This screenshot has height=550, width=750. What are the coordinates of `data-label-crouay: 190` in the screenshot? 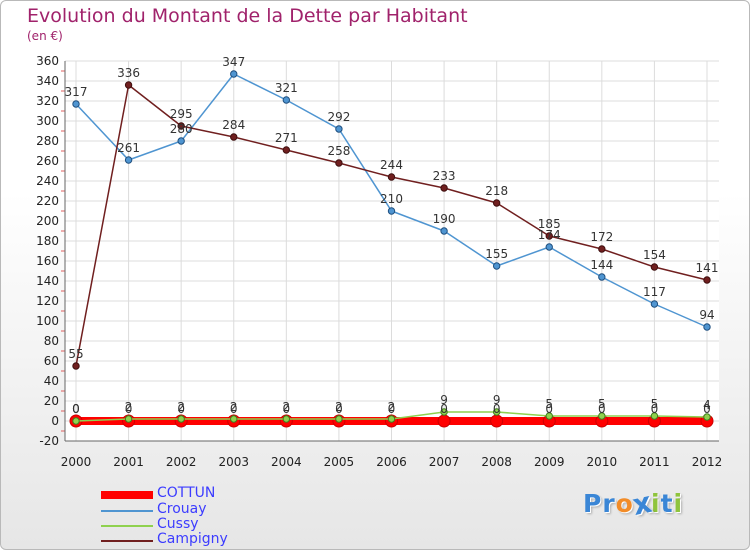 It's located at (444, 219).